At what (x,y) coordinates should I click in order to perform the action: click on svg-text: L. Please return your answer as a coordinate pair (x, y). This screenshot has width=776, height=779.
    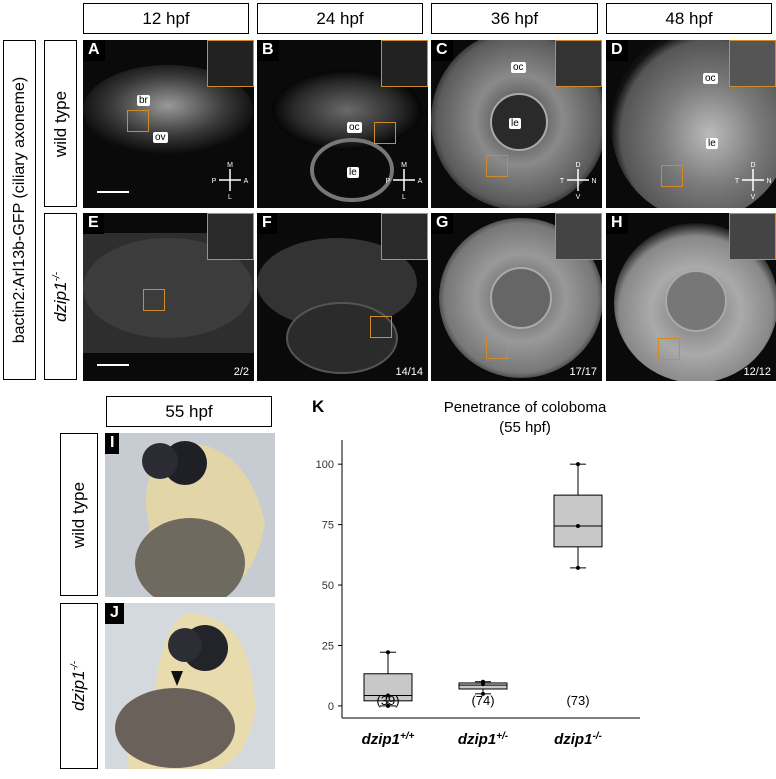
    Looking at the image, I should click on (404, 197).